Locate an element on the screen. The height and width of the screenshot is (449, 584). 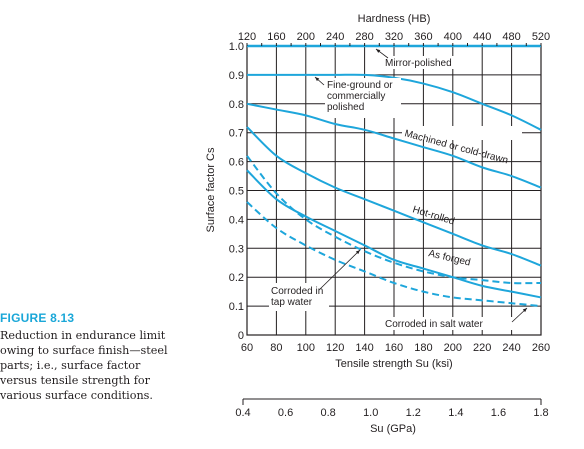
hardness-tick-label: 480 is located at coordinates (511, 37).